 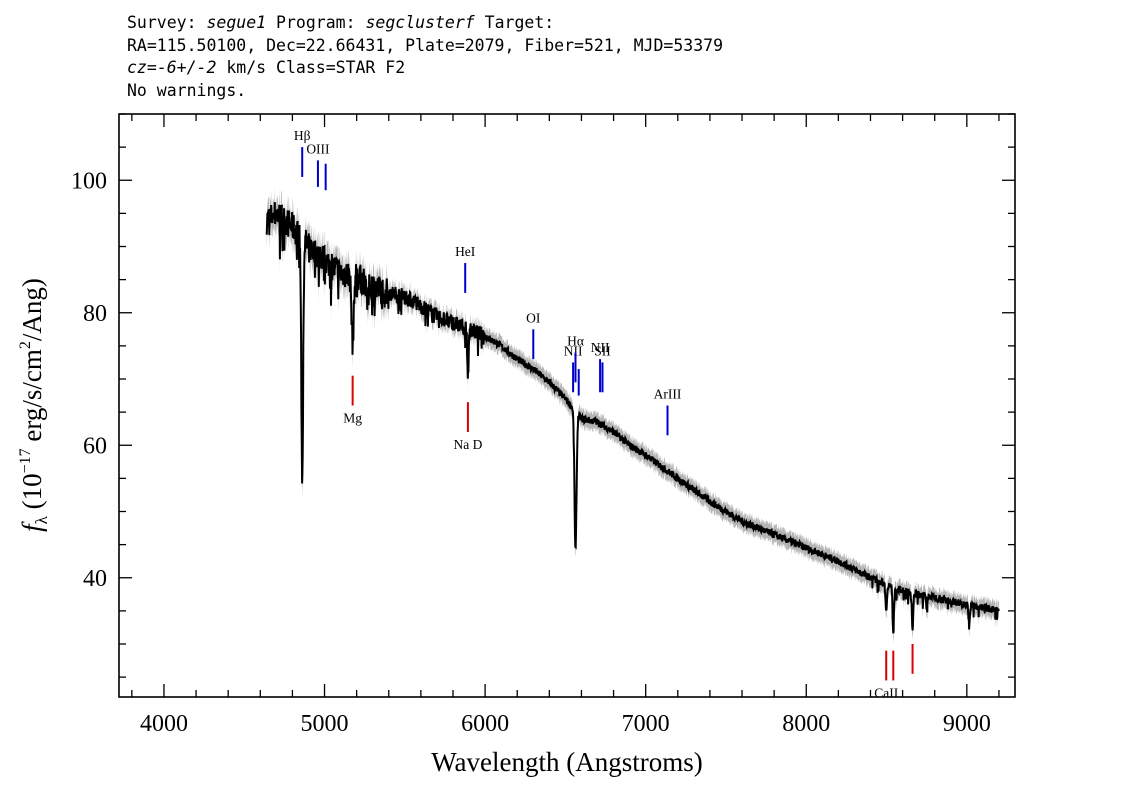 What do you see at coordinates (302, 135) in the screenshot?
I see `line-label: Hβ` at bounding box center [302, 135].